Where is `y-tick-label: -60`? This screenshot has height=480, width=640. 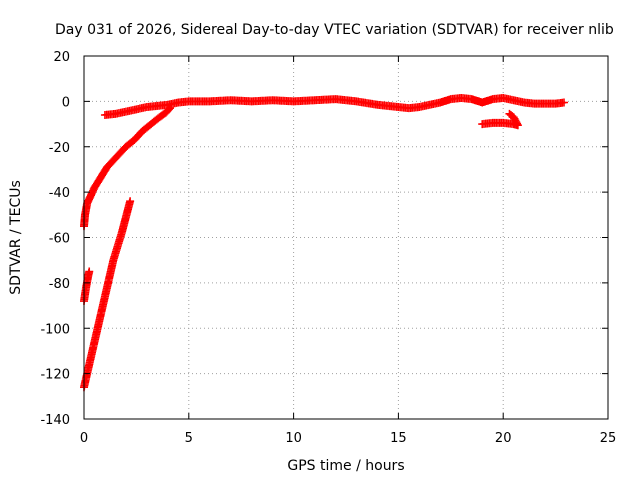 y-tick-label: -60 is located at coordinates (59, 239).